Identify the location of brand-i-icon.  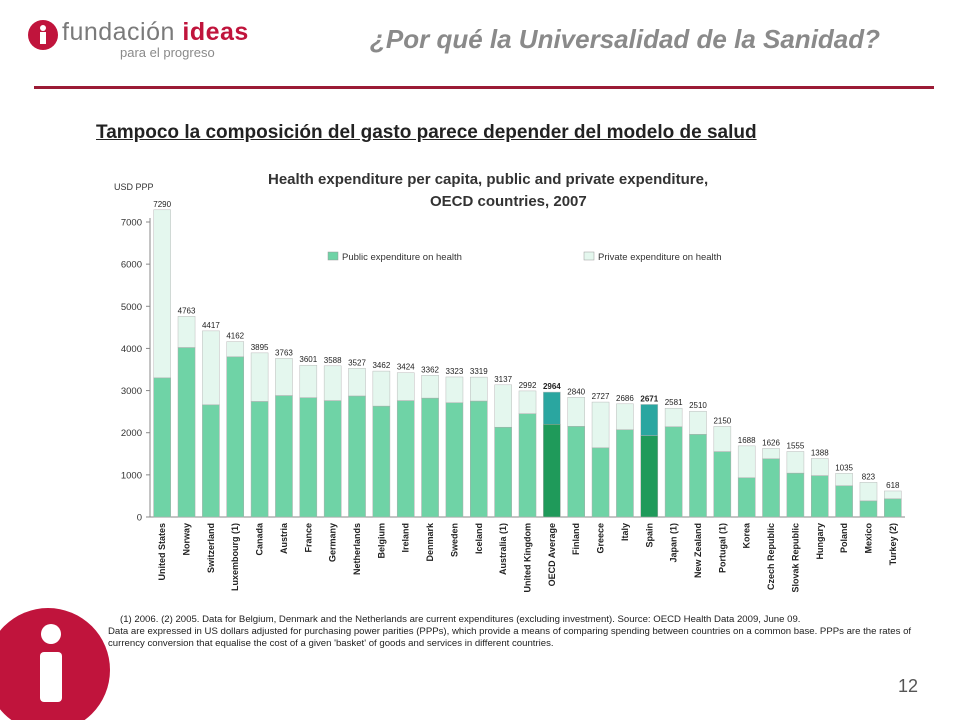
(43, 35).